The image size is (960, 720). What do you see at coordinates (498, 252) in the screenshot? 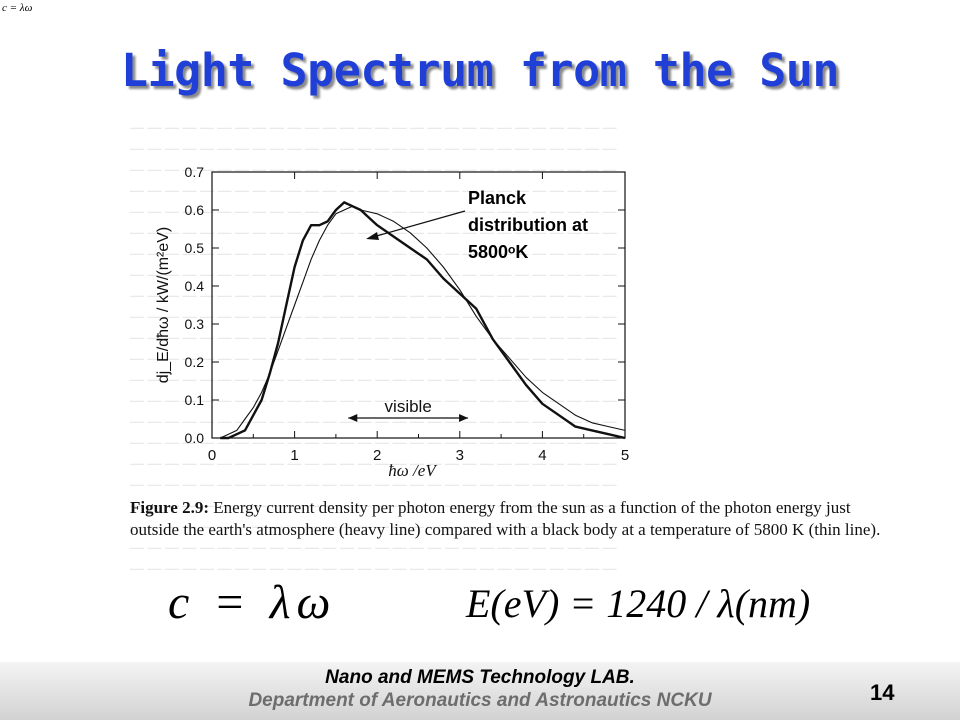
I see `planck-annotation-line: 5800ᵒK` at bounding box center [498, 252].